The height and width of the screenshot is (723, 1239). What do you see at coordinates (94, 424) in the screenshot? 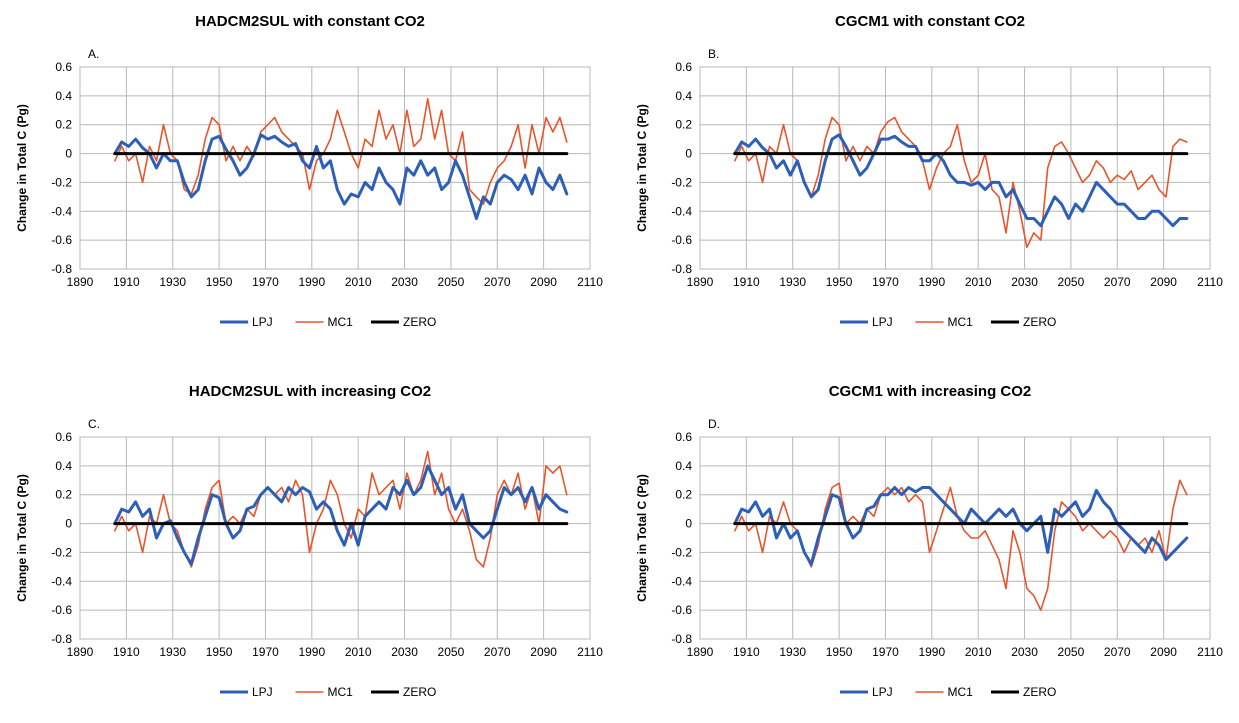
I see `panel-label: C.` at bounding box center [94, 424].